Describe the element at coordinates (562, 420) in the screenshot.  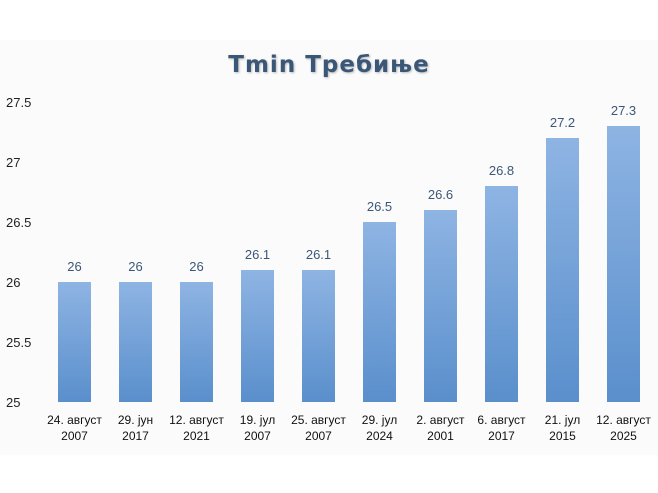
I see `x-tick-label: 21. јул` at that location.